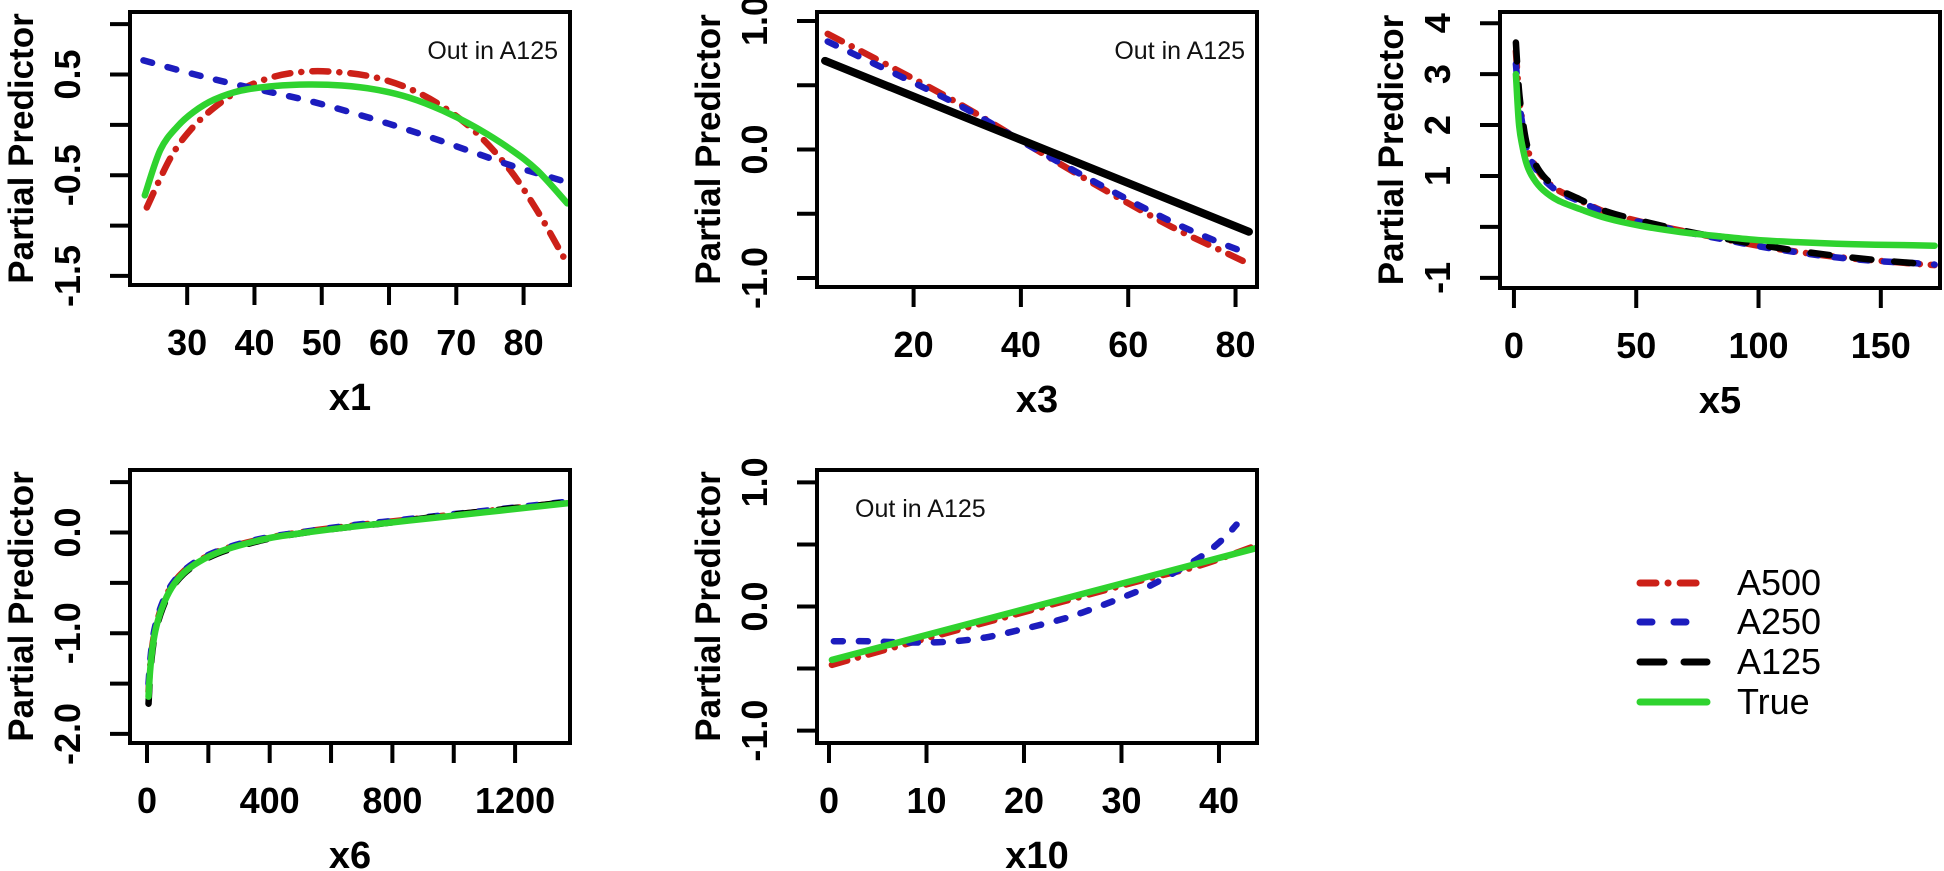 The height and width of the screenshot is (871, 1944). I want to click on curve-A250-x3, so click(1037, 147).